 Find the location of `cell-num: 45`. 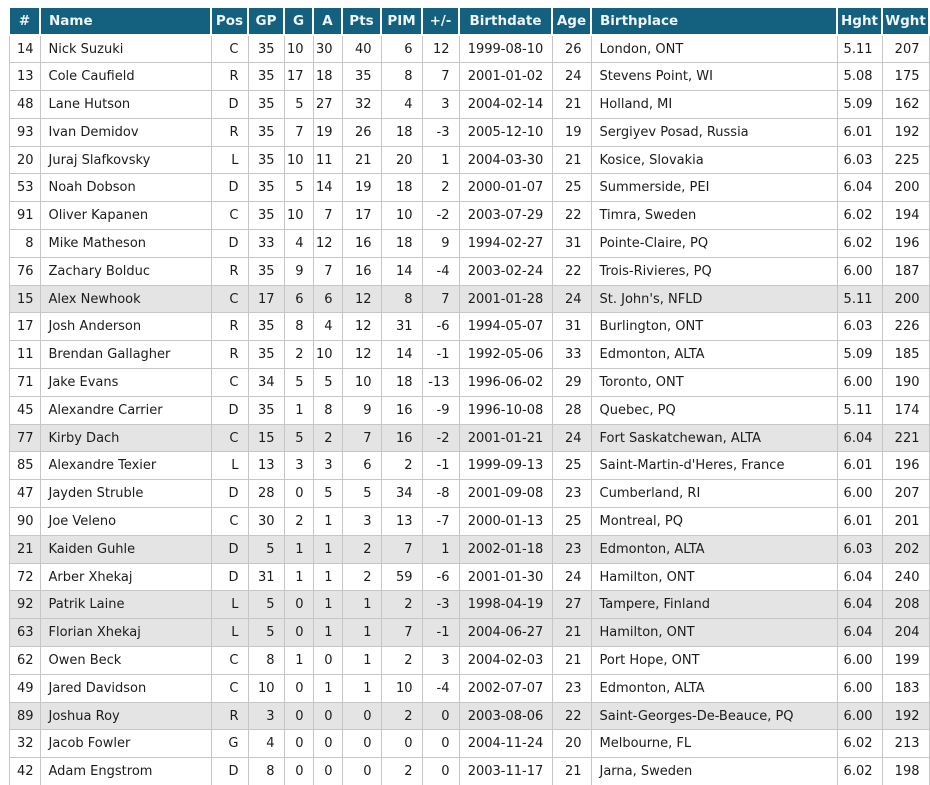

cell-num: 45 is located at coordinates (24, 410).